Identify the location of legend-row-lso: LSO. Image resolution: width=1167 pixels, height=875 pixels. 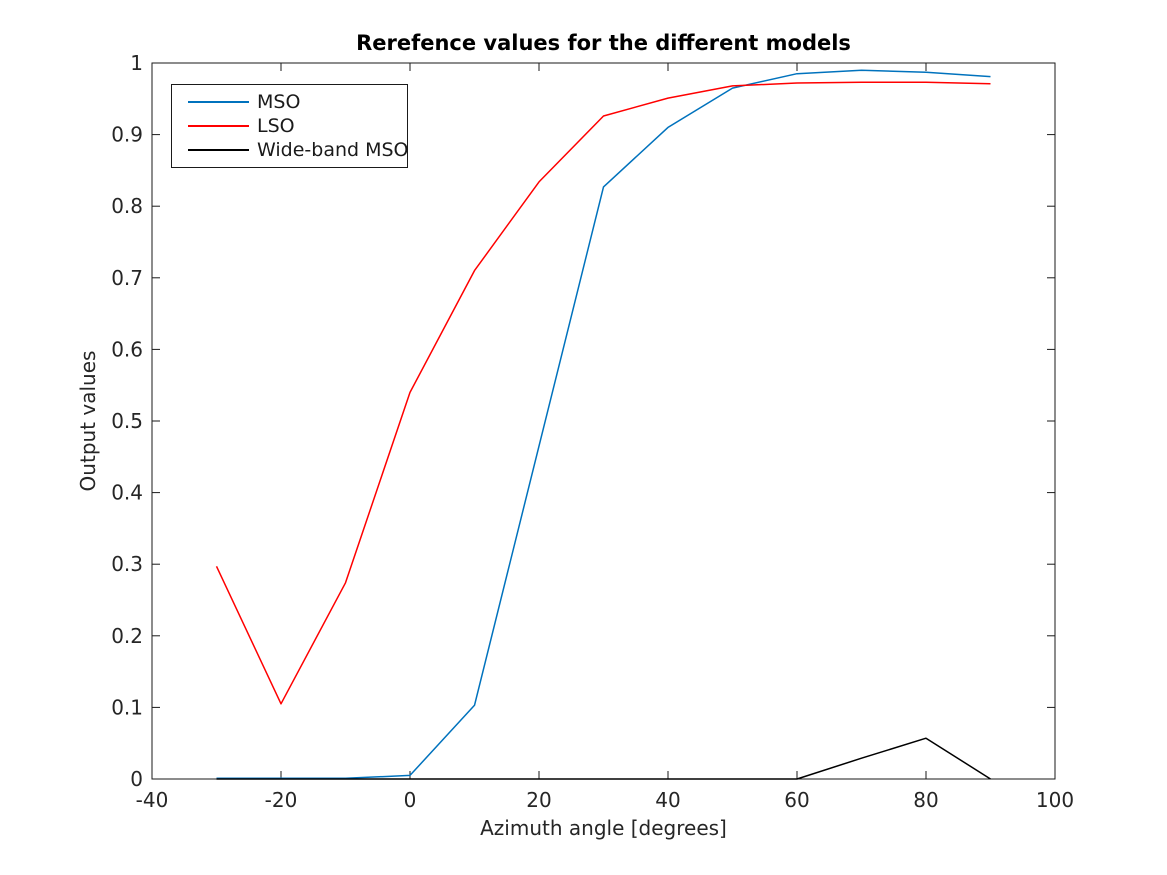
(289, 125).